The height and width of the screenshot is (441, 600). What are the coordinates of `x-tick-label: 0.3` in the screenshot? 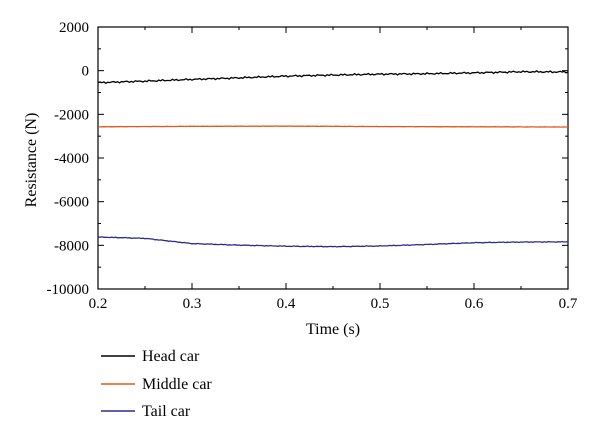 It's located at (192, 304).